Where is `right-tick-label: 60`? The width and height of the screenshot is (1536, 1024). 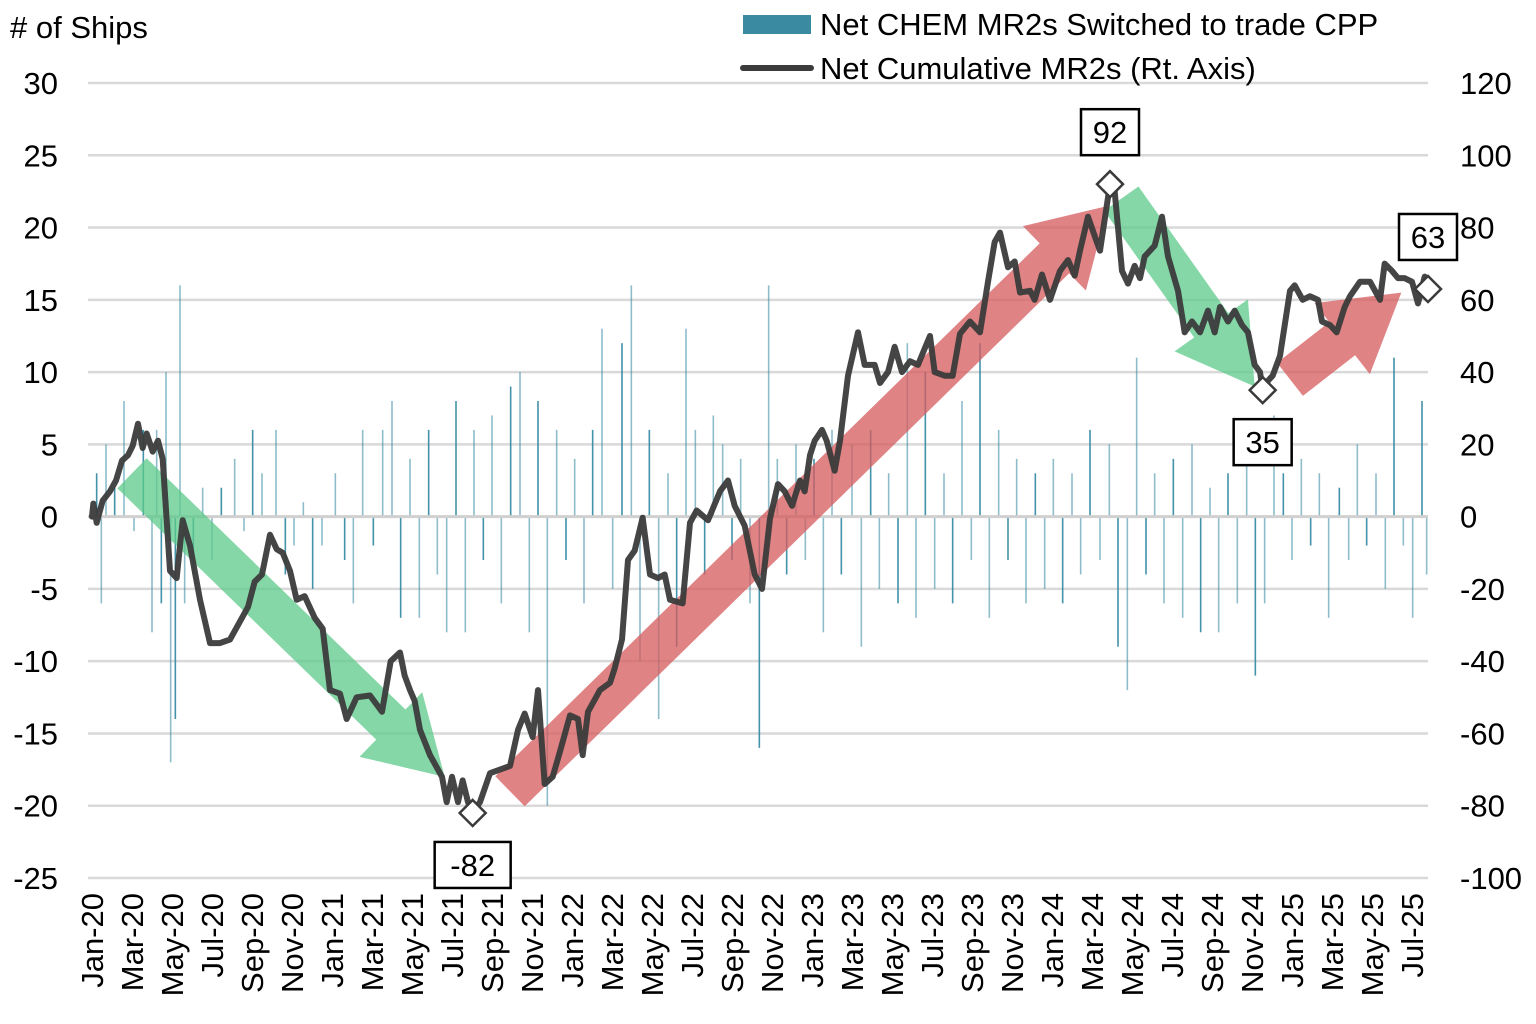 right-tick-label: 60 is located at coordinates (1477, 300).